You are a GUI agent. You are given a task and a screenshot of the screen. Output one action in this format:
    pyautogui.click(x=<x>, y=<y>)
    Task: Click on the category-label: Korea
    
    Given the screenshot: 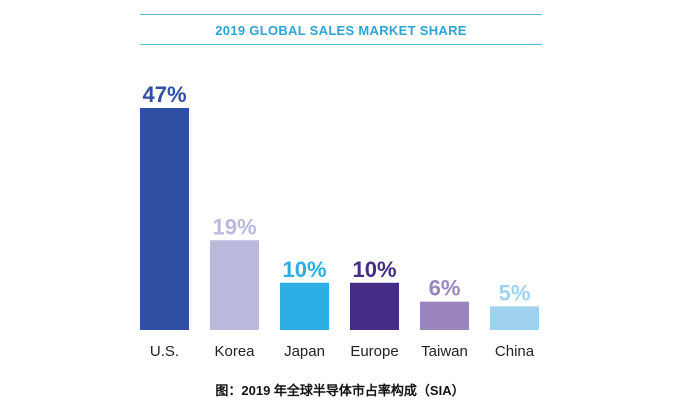 What is the action you would take?
    pyautogui.click(x=234, y=351)
    